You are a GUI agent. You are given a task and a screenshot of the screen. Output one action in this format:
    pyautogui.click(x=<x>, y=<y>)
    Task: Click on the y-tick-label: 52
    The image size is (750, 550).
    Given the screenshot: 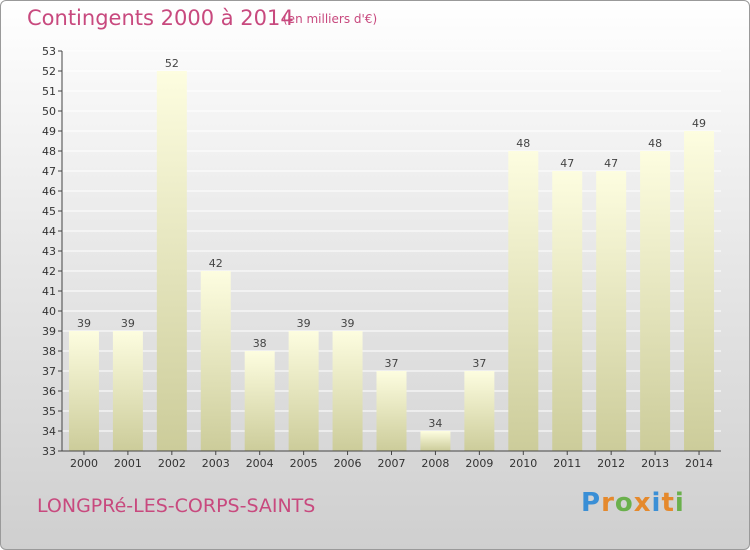 What is the action you would take?
    pyautogui.click(x=49, y=71)
    